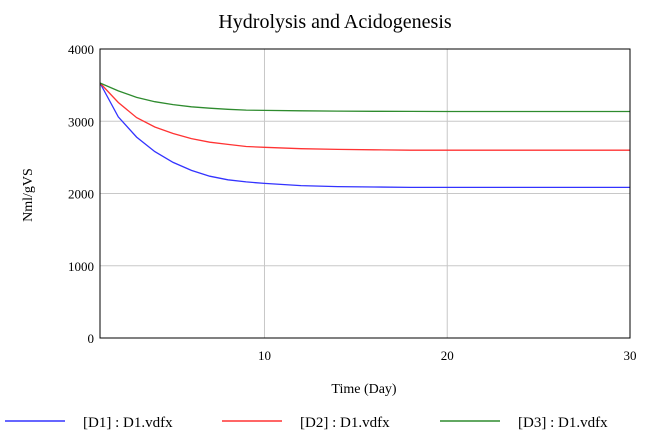 Image resolution: width=648 pixels, height=435 pixels. Describe the element at coordinates (447, 355) in the screenshot. I see `x-tick-label: 20` at that location.